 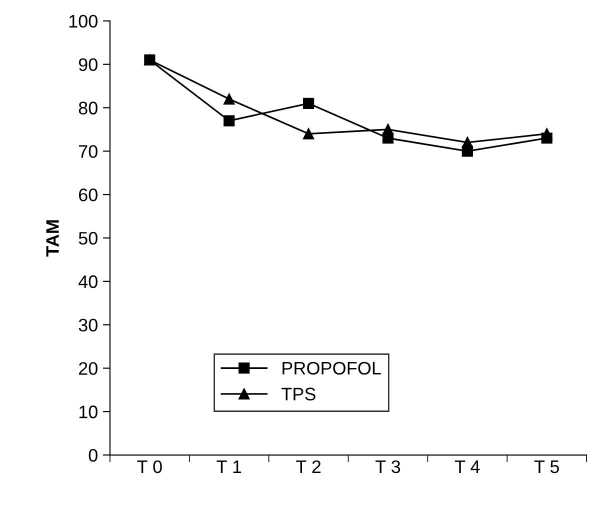 What do you see at coordinates (308, 466) in the screenshot?
I see `x-tick-label: T 2` at bounding box center [308, 466].